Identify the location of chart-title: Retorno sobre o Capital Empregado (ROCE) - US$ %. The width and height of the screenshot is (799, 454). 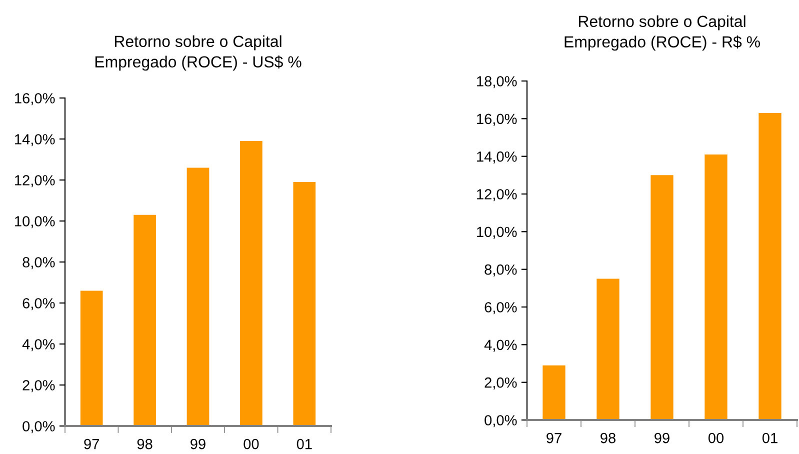
(198, 53).